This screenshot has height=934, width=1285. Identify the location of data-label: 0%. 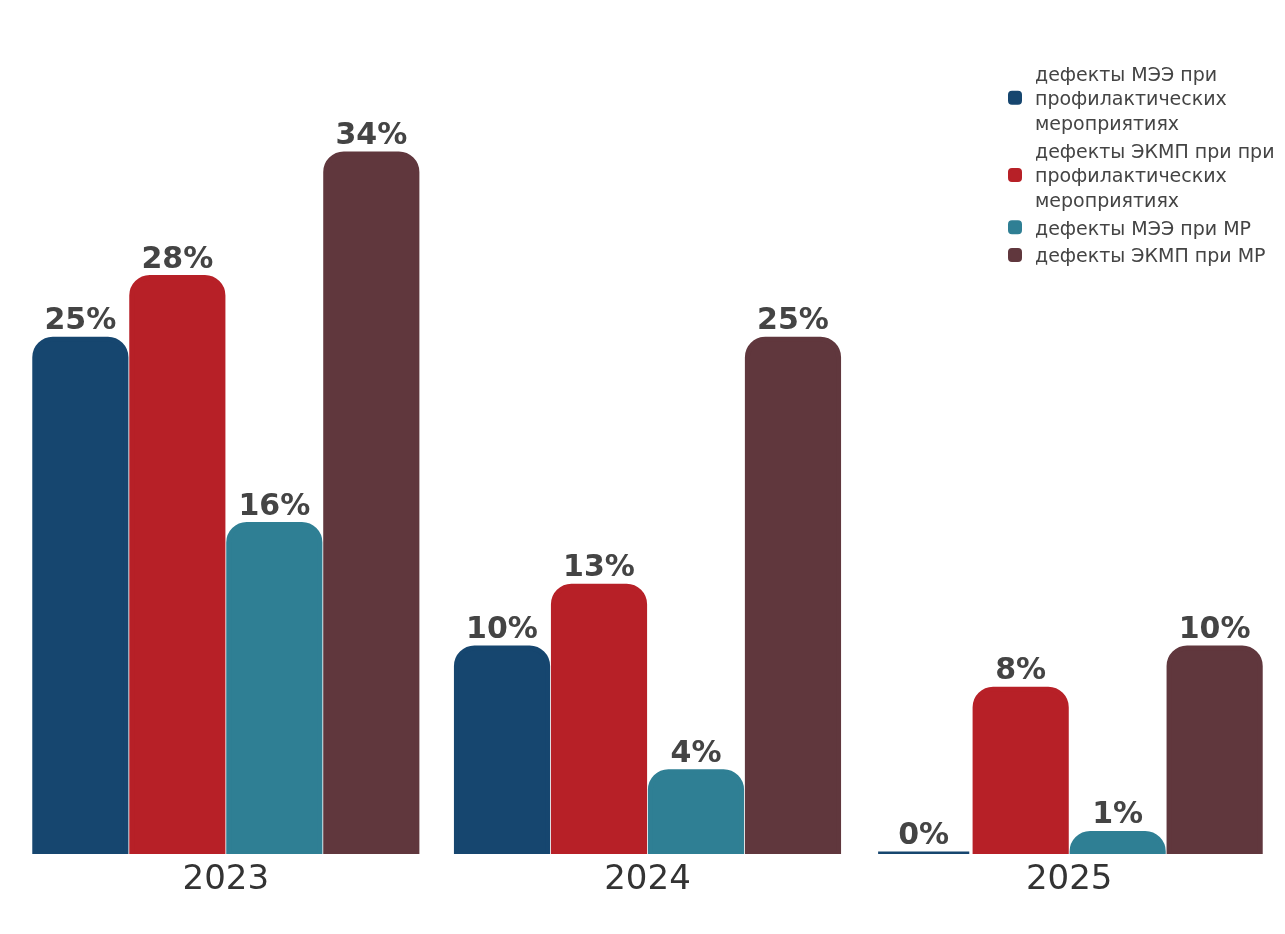
(924, 833).